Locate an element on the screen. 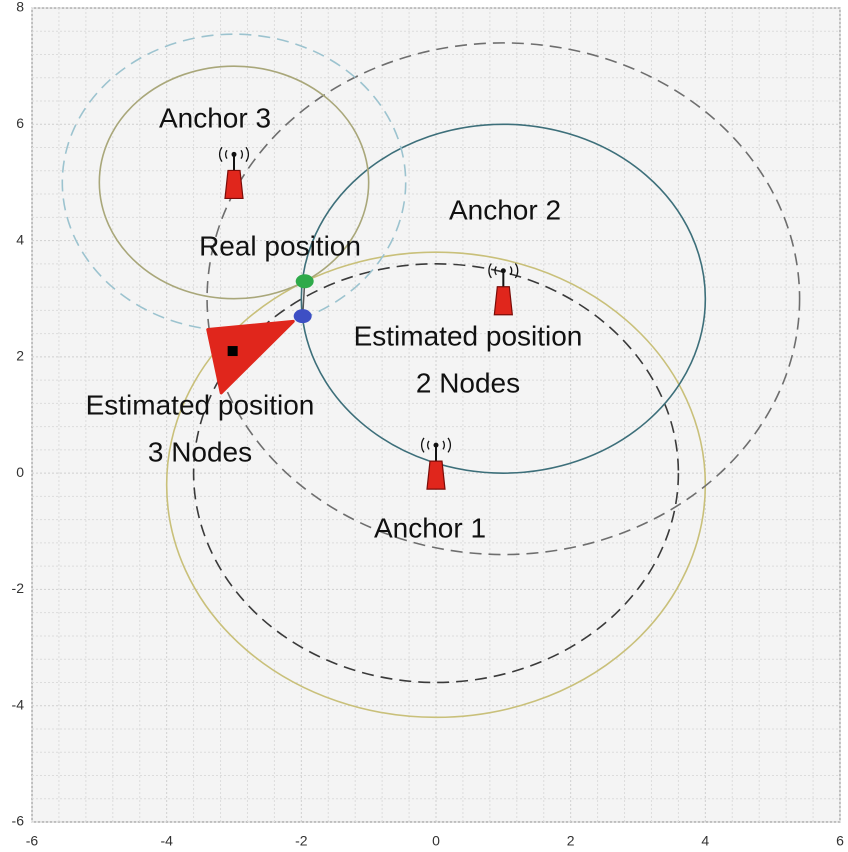  y-tick-label: -2 is located at coordinates (18, 588).